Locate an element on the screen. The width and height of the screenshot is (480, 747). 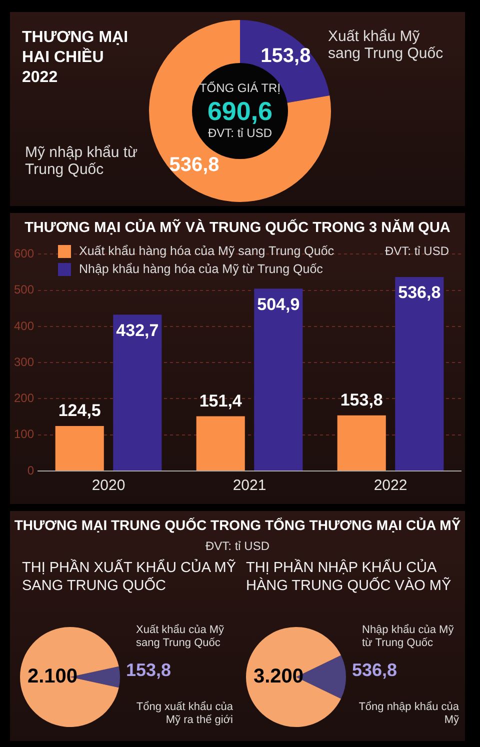
data-label: 124,5 is located at coordinates (79, 410).